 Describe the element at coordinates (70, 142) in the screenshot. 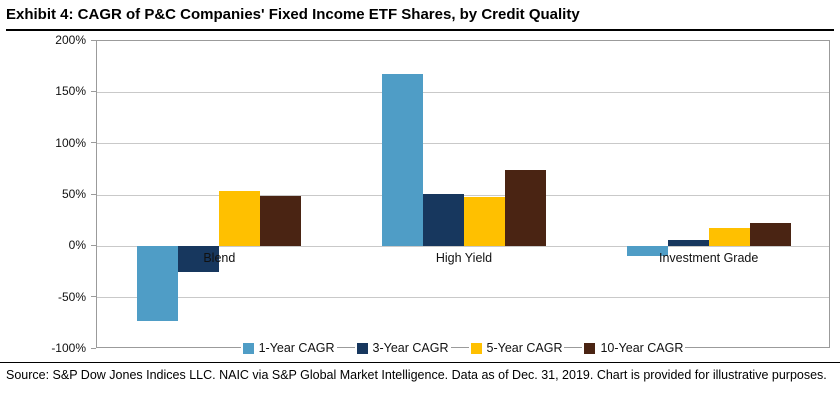

I see `y-tick-label: 100%` at that location.